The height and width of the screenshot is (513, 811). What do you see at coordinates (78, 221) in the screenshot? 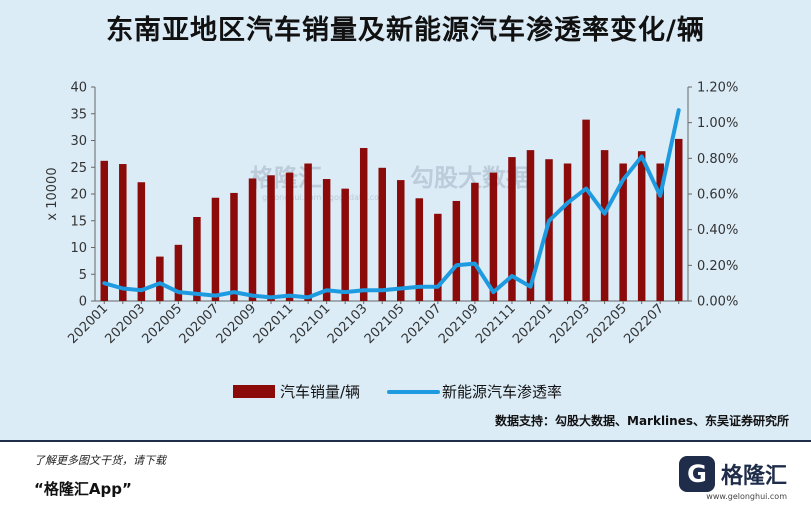
I see `y-tick-label: 15` at bounding box center [78, 221].